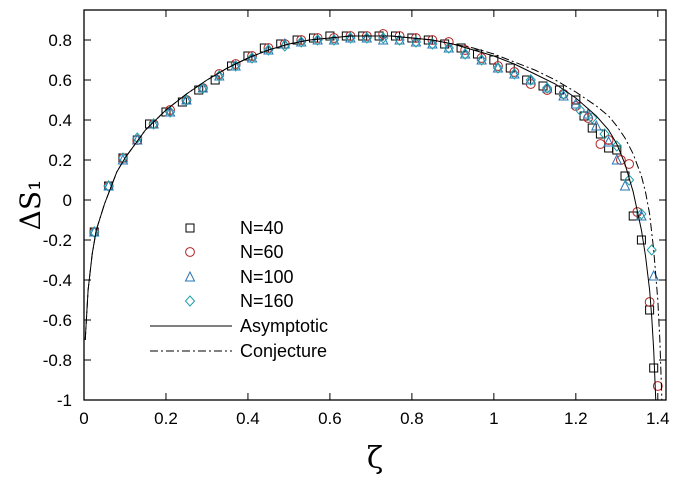 This screenshot has height=480, width=680. I want to click on y-tick-label: 0.2, so click(60, 160).